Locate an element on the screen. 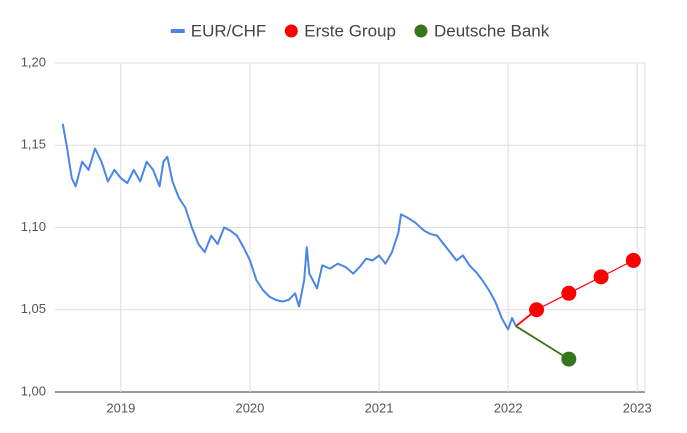  legend-item: Deutsche Bank is located at coordinates (482, 30).